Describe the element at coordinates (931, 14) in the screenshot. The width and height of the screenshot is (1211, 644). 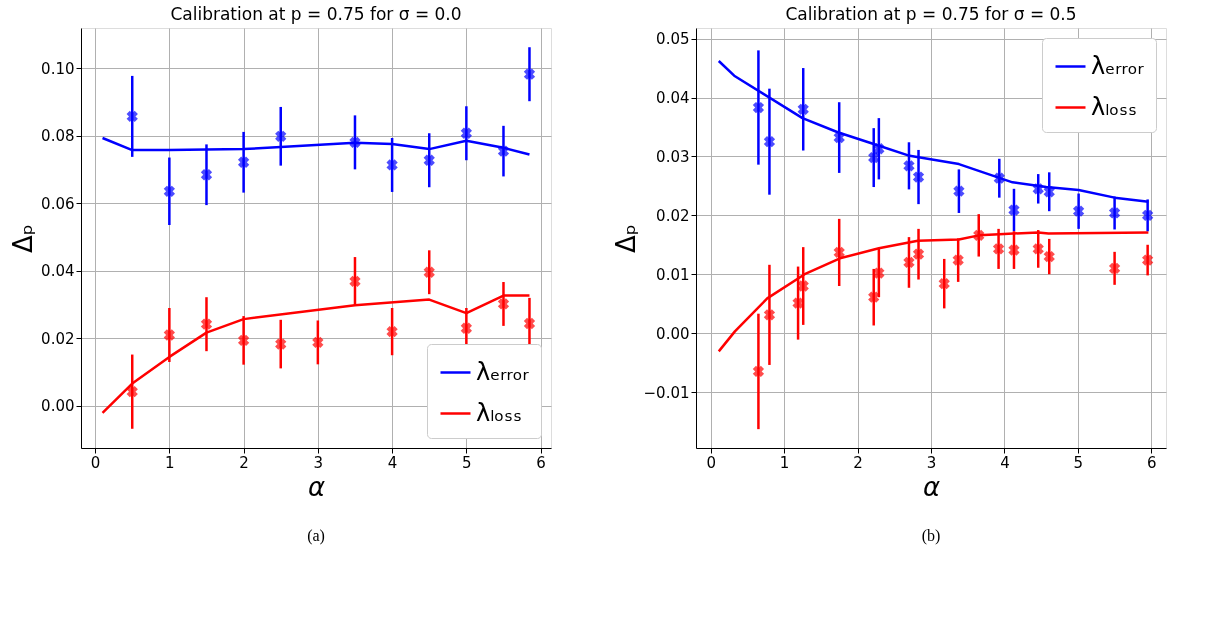
I see `chart-title: Calibration at p = 0.75 for σ = 0.5` at that location.